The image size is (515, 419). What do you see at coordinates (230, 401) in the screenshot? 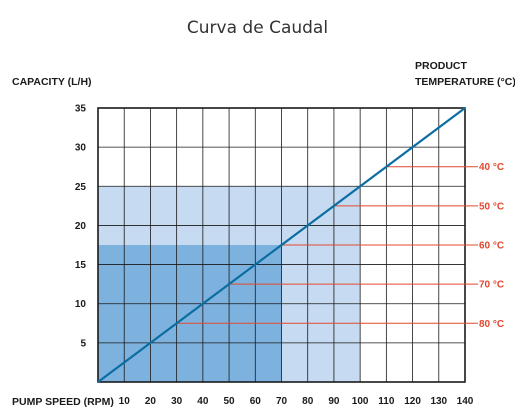
I see `x-tick-label-5: 50` at bounding box center [230, 401].